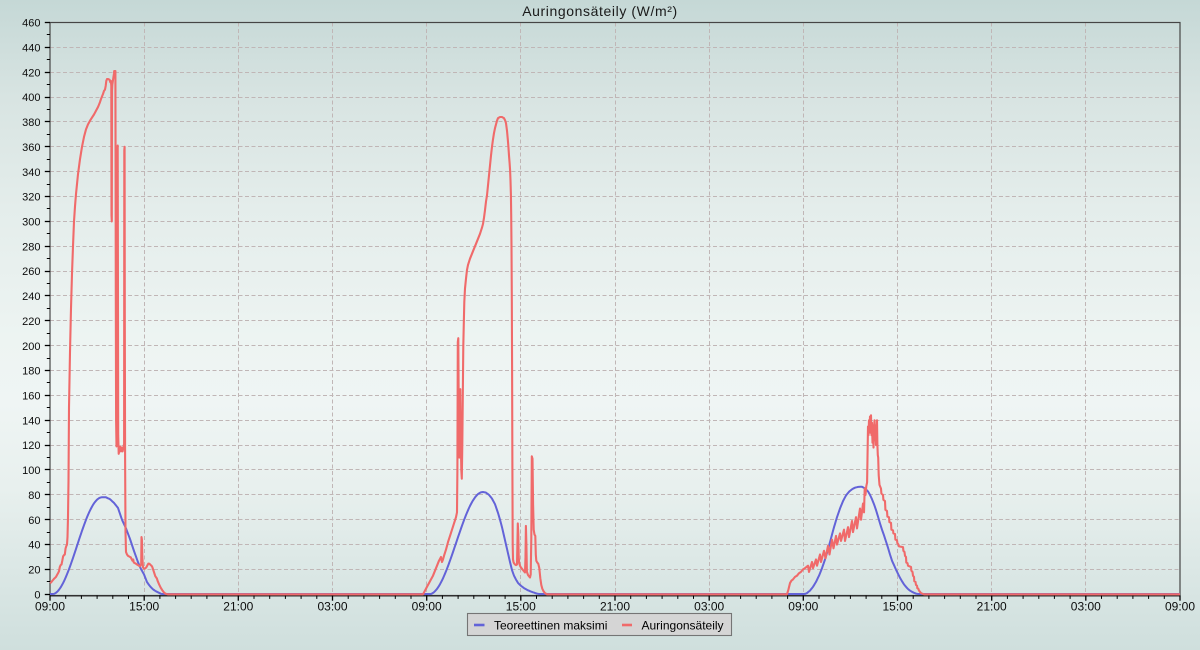  I want to click on svg-text: 300, so click(31, 223).